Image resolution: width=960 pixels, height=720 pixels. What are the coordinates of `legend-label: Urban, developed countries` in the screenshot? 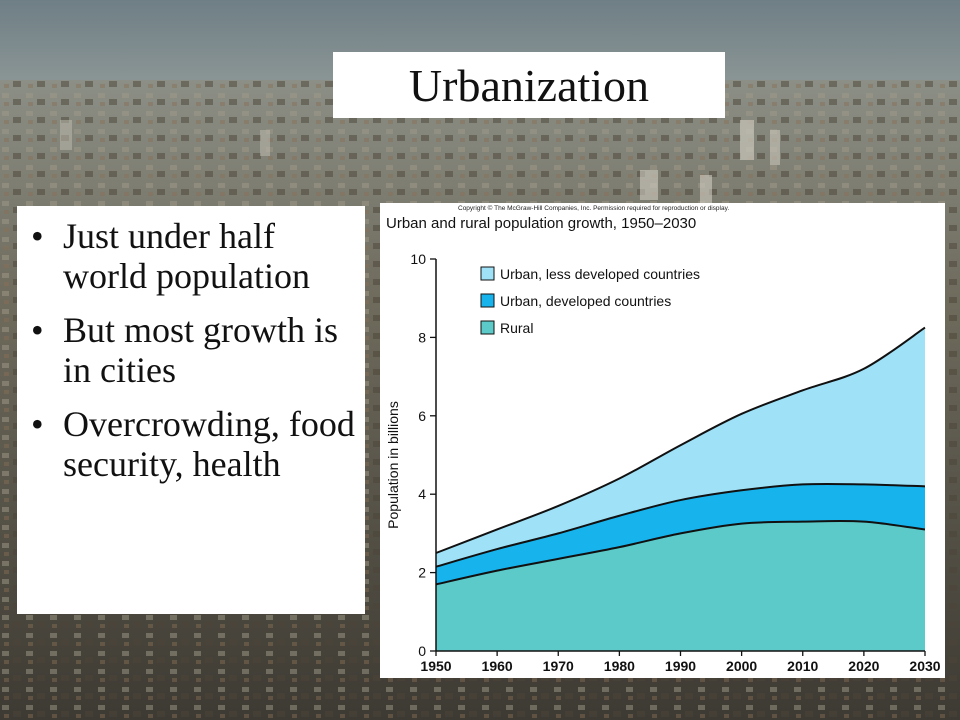 It's located at (585, 301).